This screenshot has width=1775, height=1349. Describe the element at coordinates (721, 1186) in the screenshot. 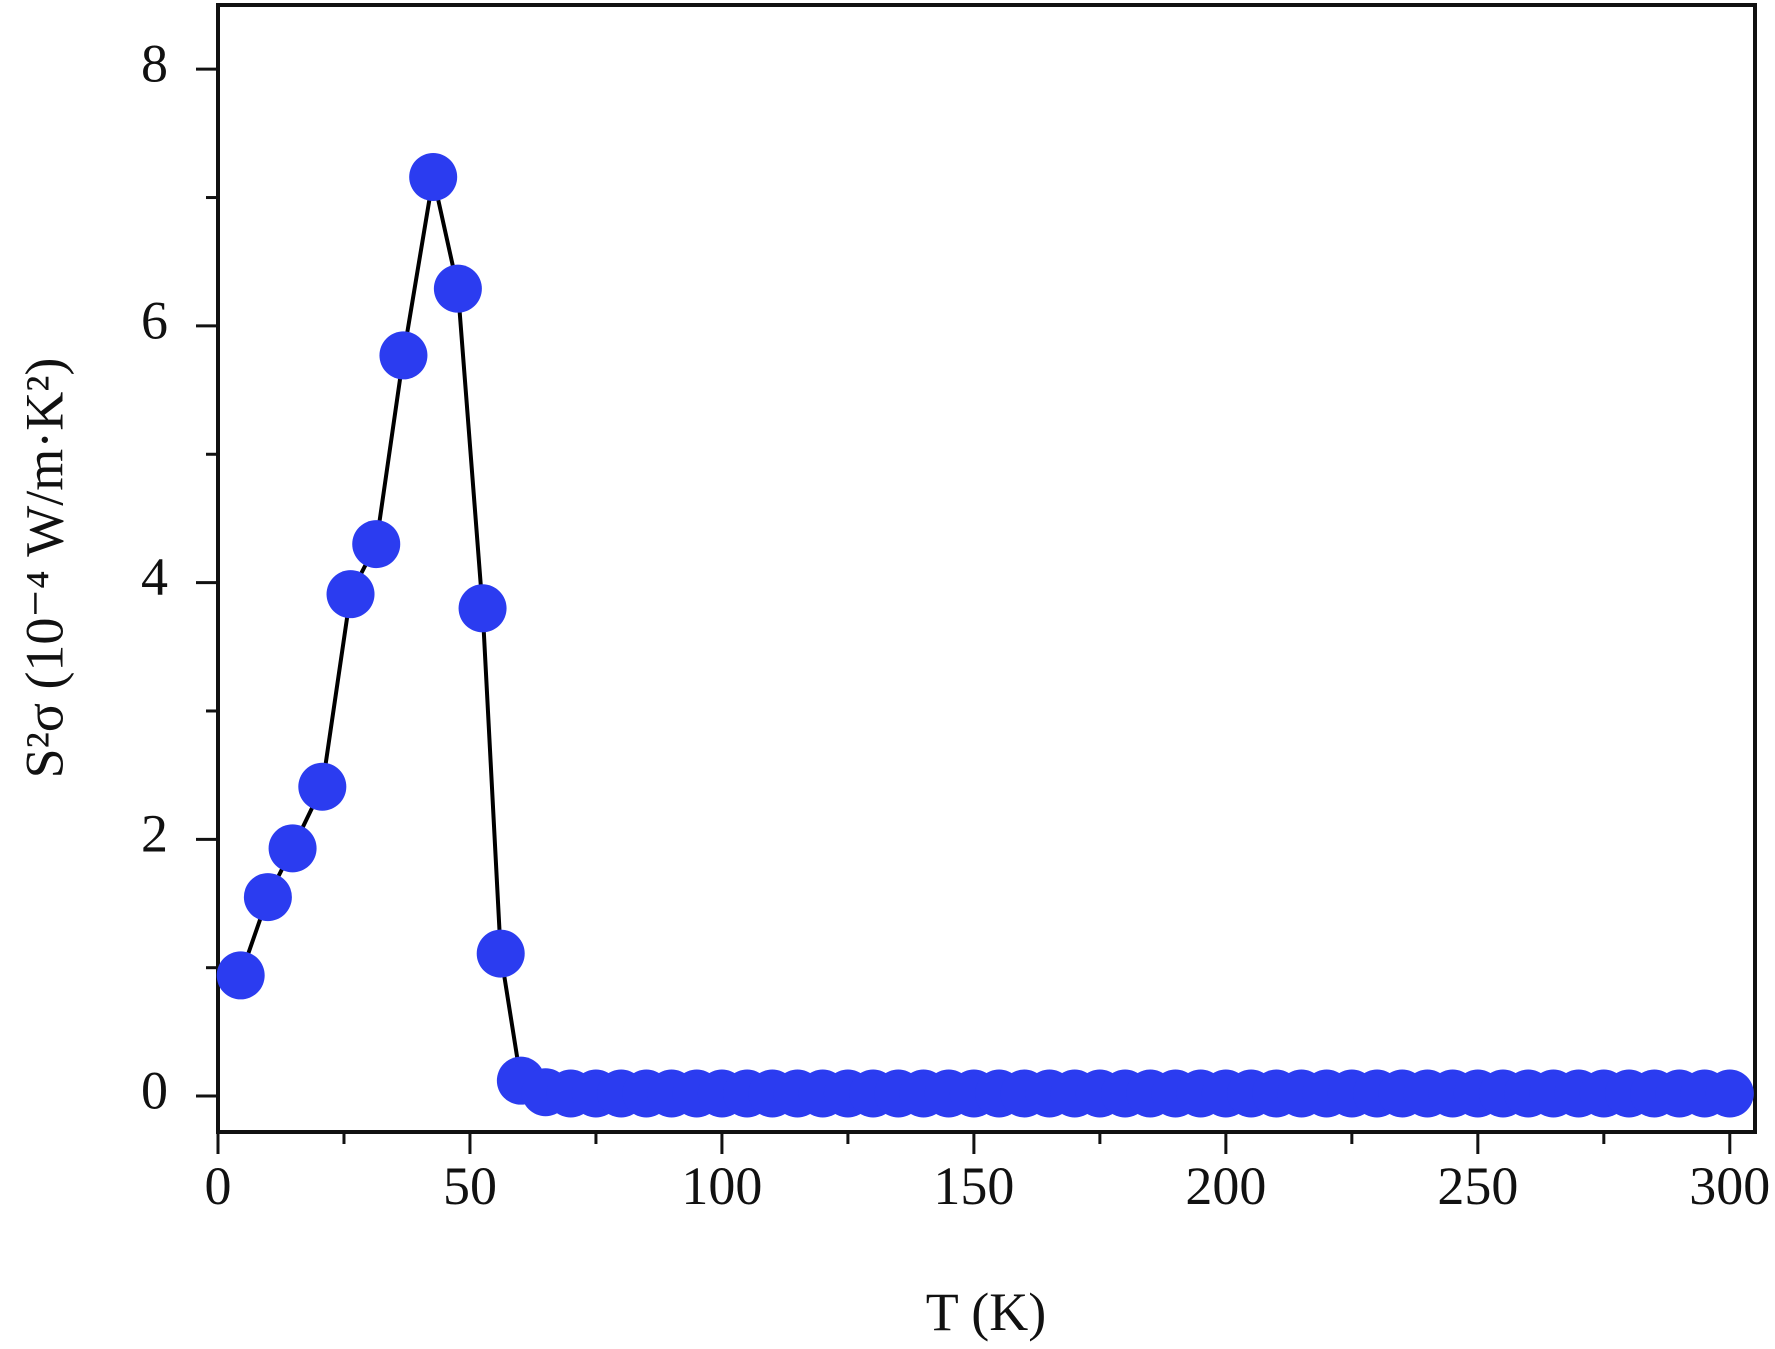

I see `x-tick-label: 100` at that location.